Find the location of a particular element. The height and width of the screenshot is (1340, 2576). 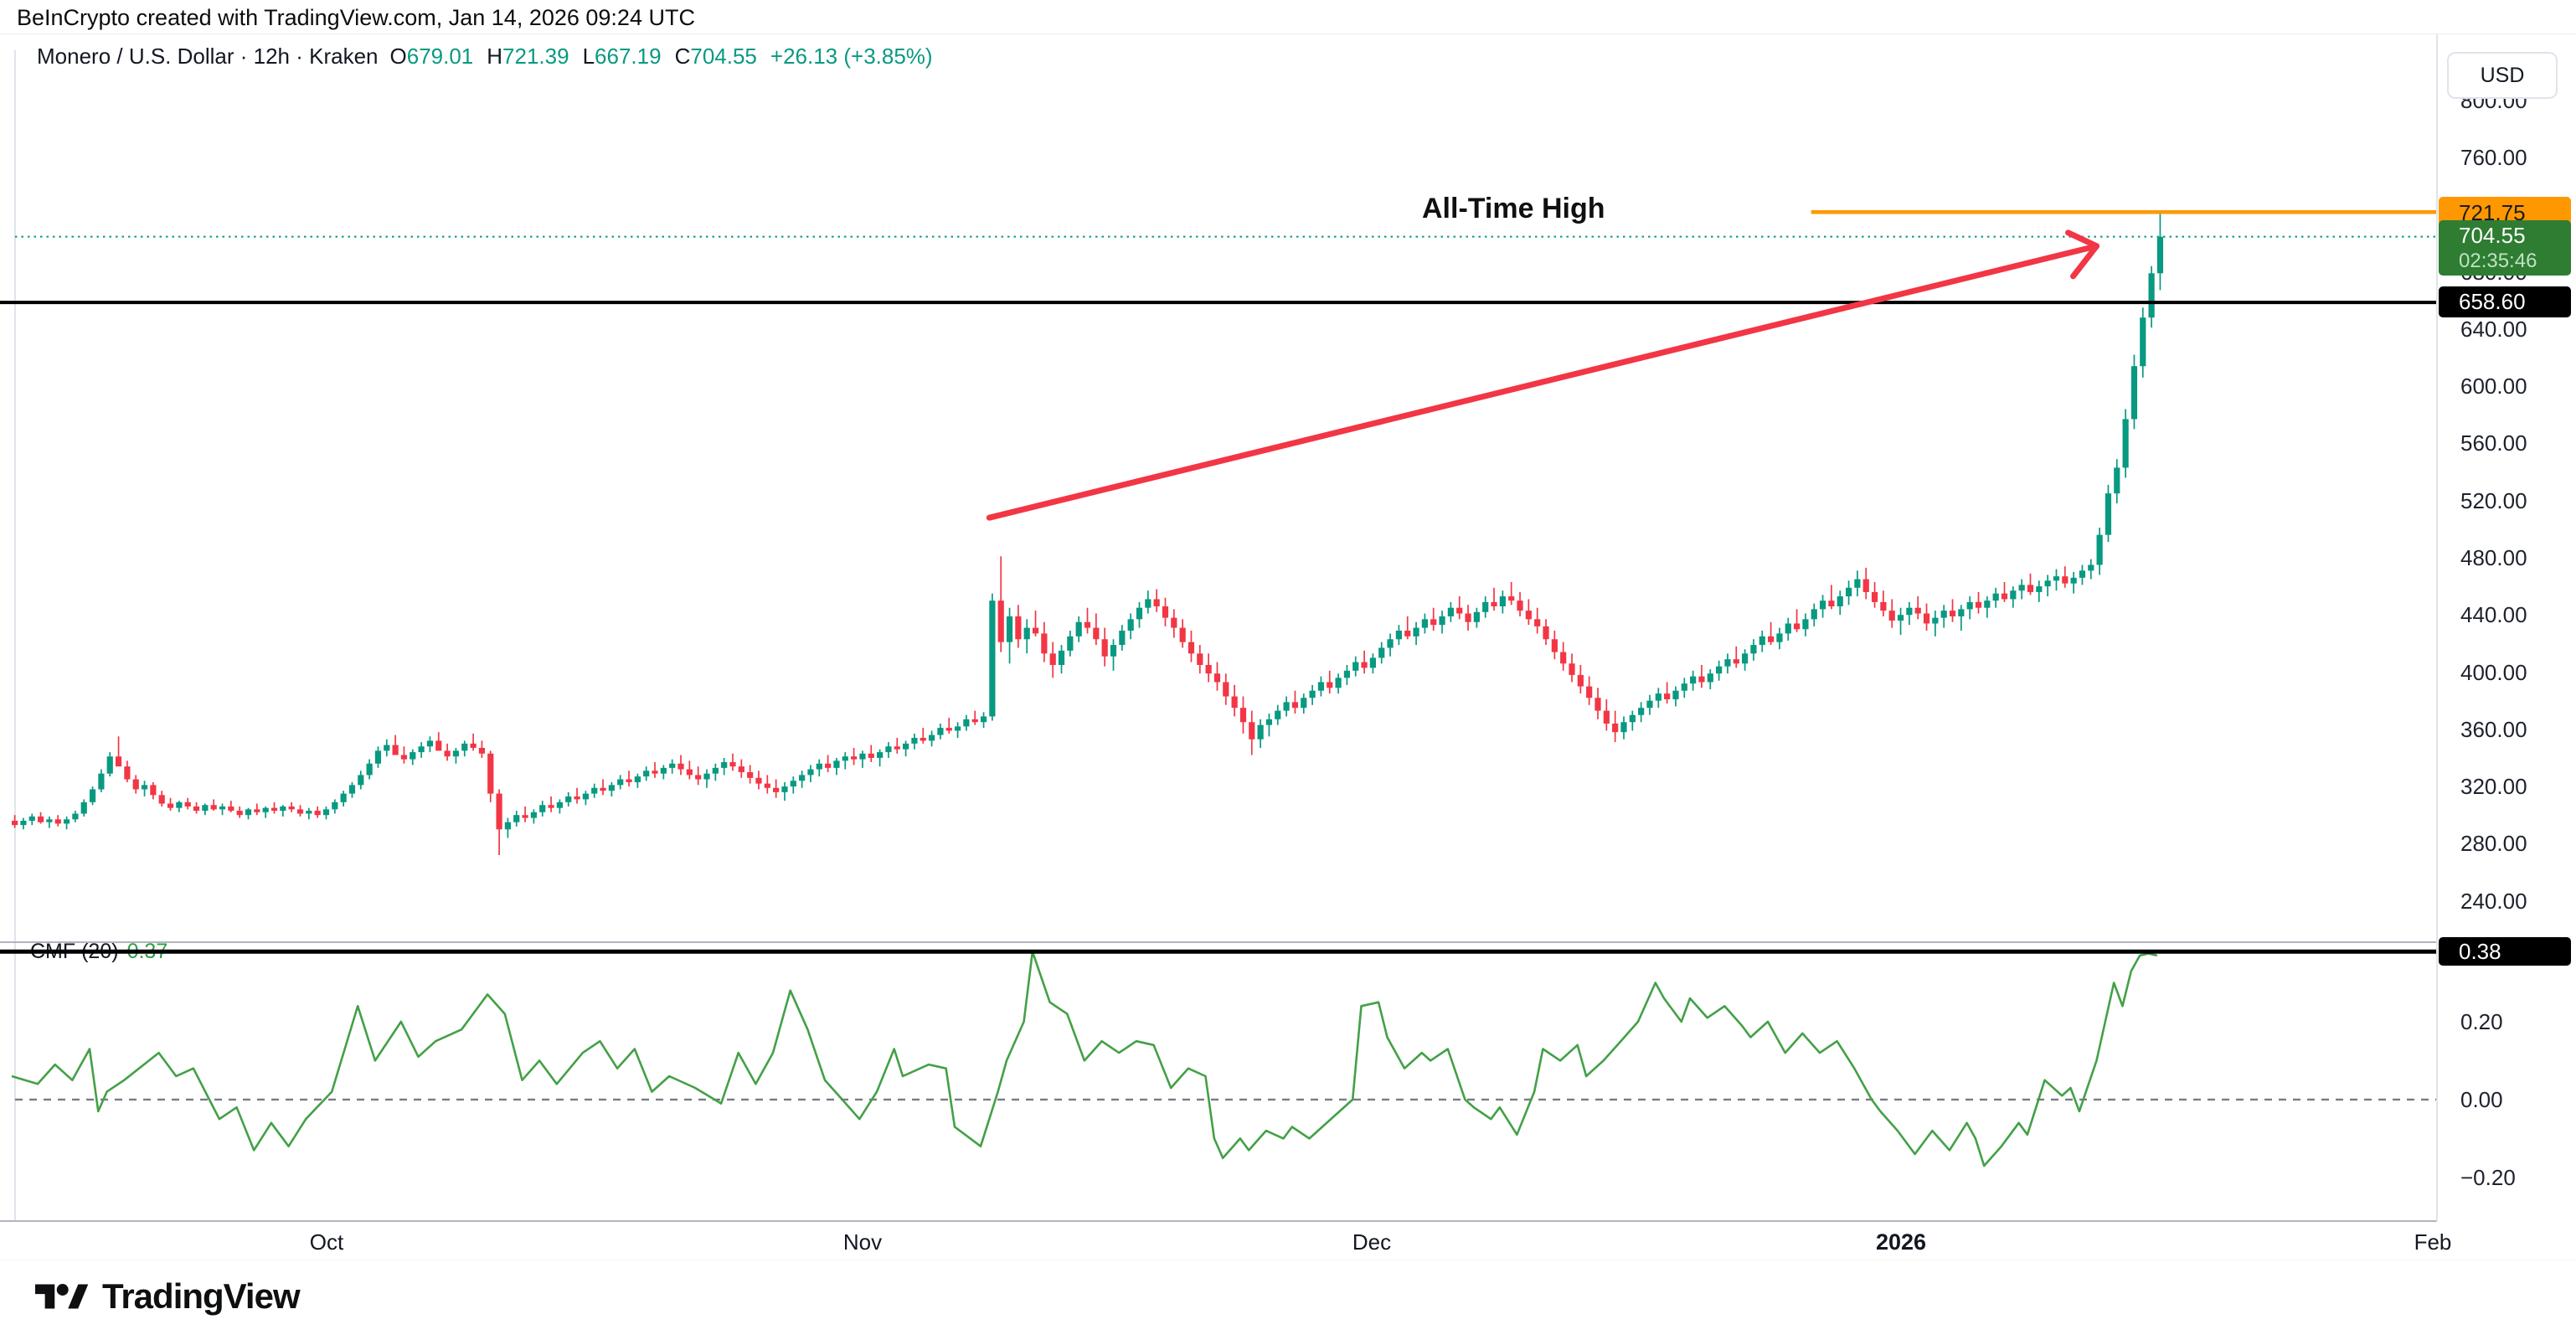

last-price-label: 704.55 02:35:46 is located at coordinates (2505, 248).